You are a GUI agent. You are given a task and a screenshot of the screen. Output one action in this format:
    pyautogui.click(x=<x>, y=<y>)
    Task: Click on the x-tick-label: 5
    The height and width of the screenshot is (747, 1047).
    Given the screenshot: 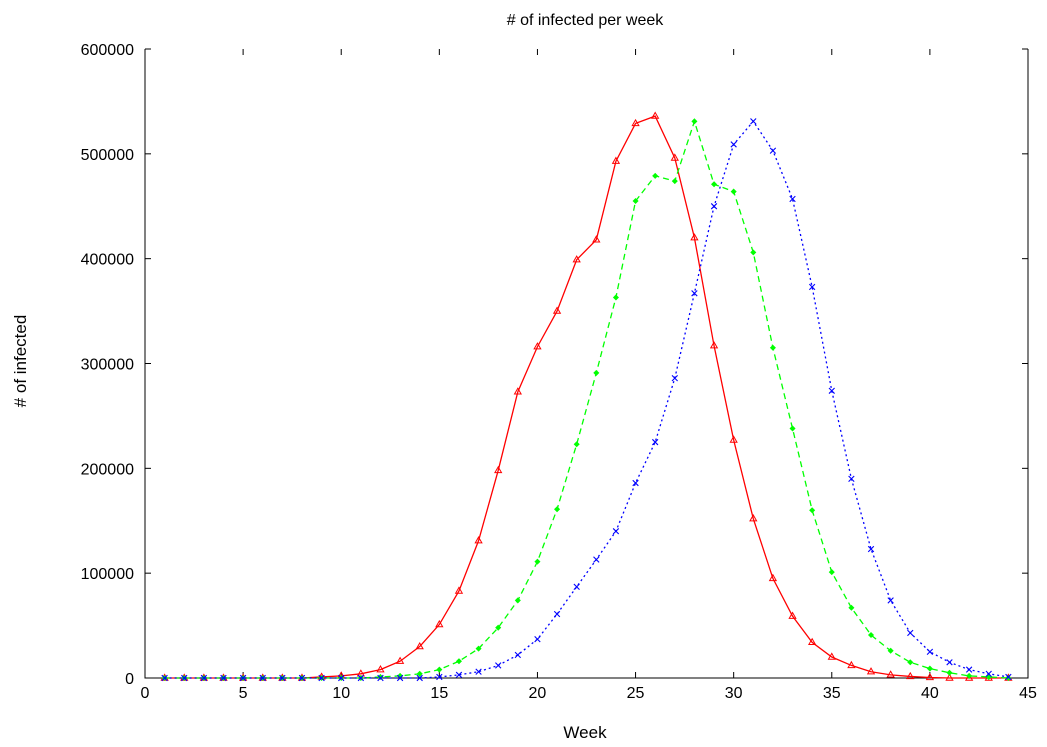 What is the action you would take?
    pyautogui.click(x=243, y=693)
    